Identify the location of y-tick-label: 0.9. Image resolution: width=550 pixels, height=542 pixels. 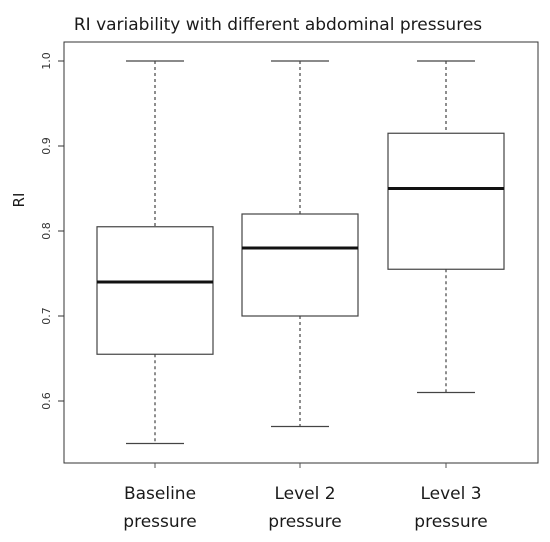
(46, 146).